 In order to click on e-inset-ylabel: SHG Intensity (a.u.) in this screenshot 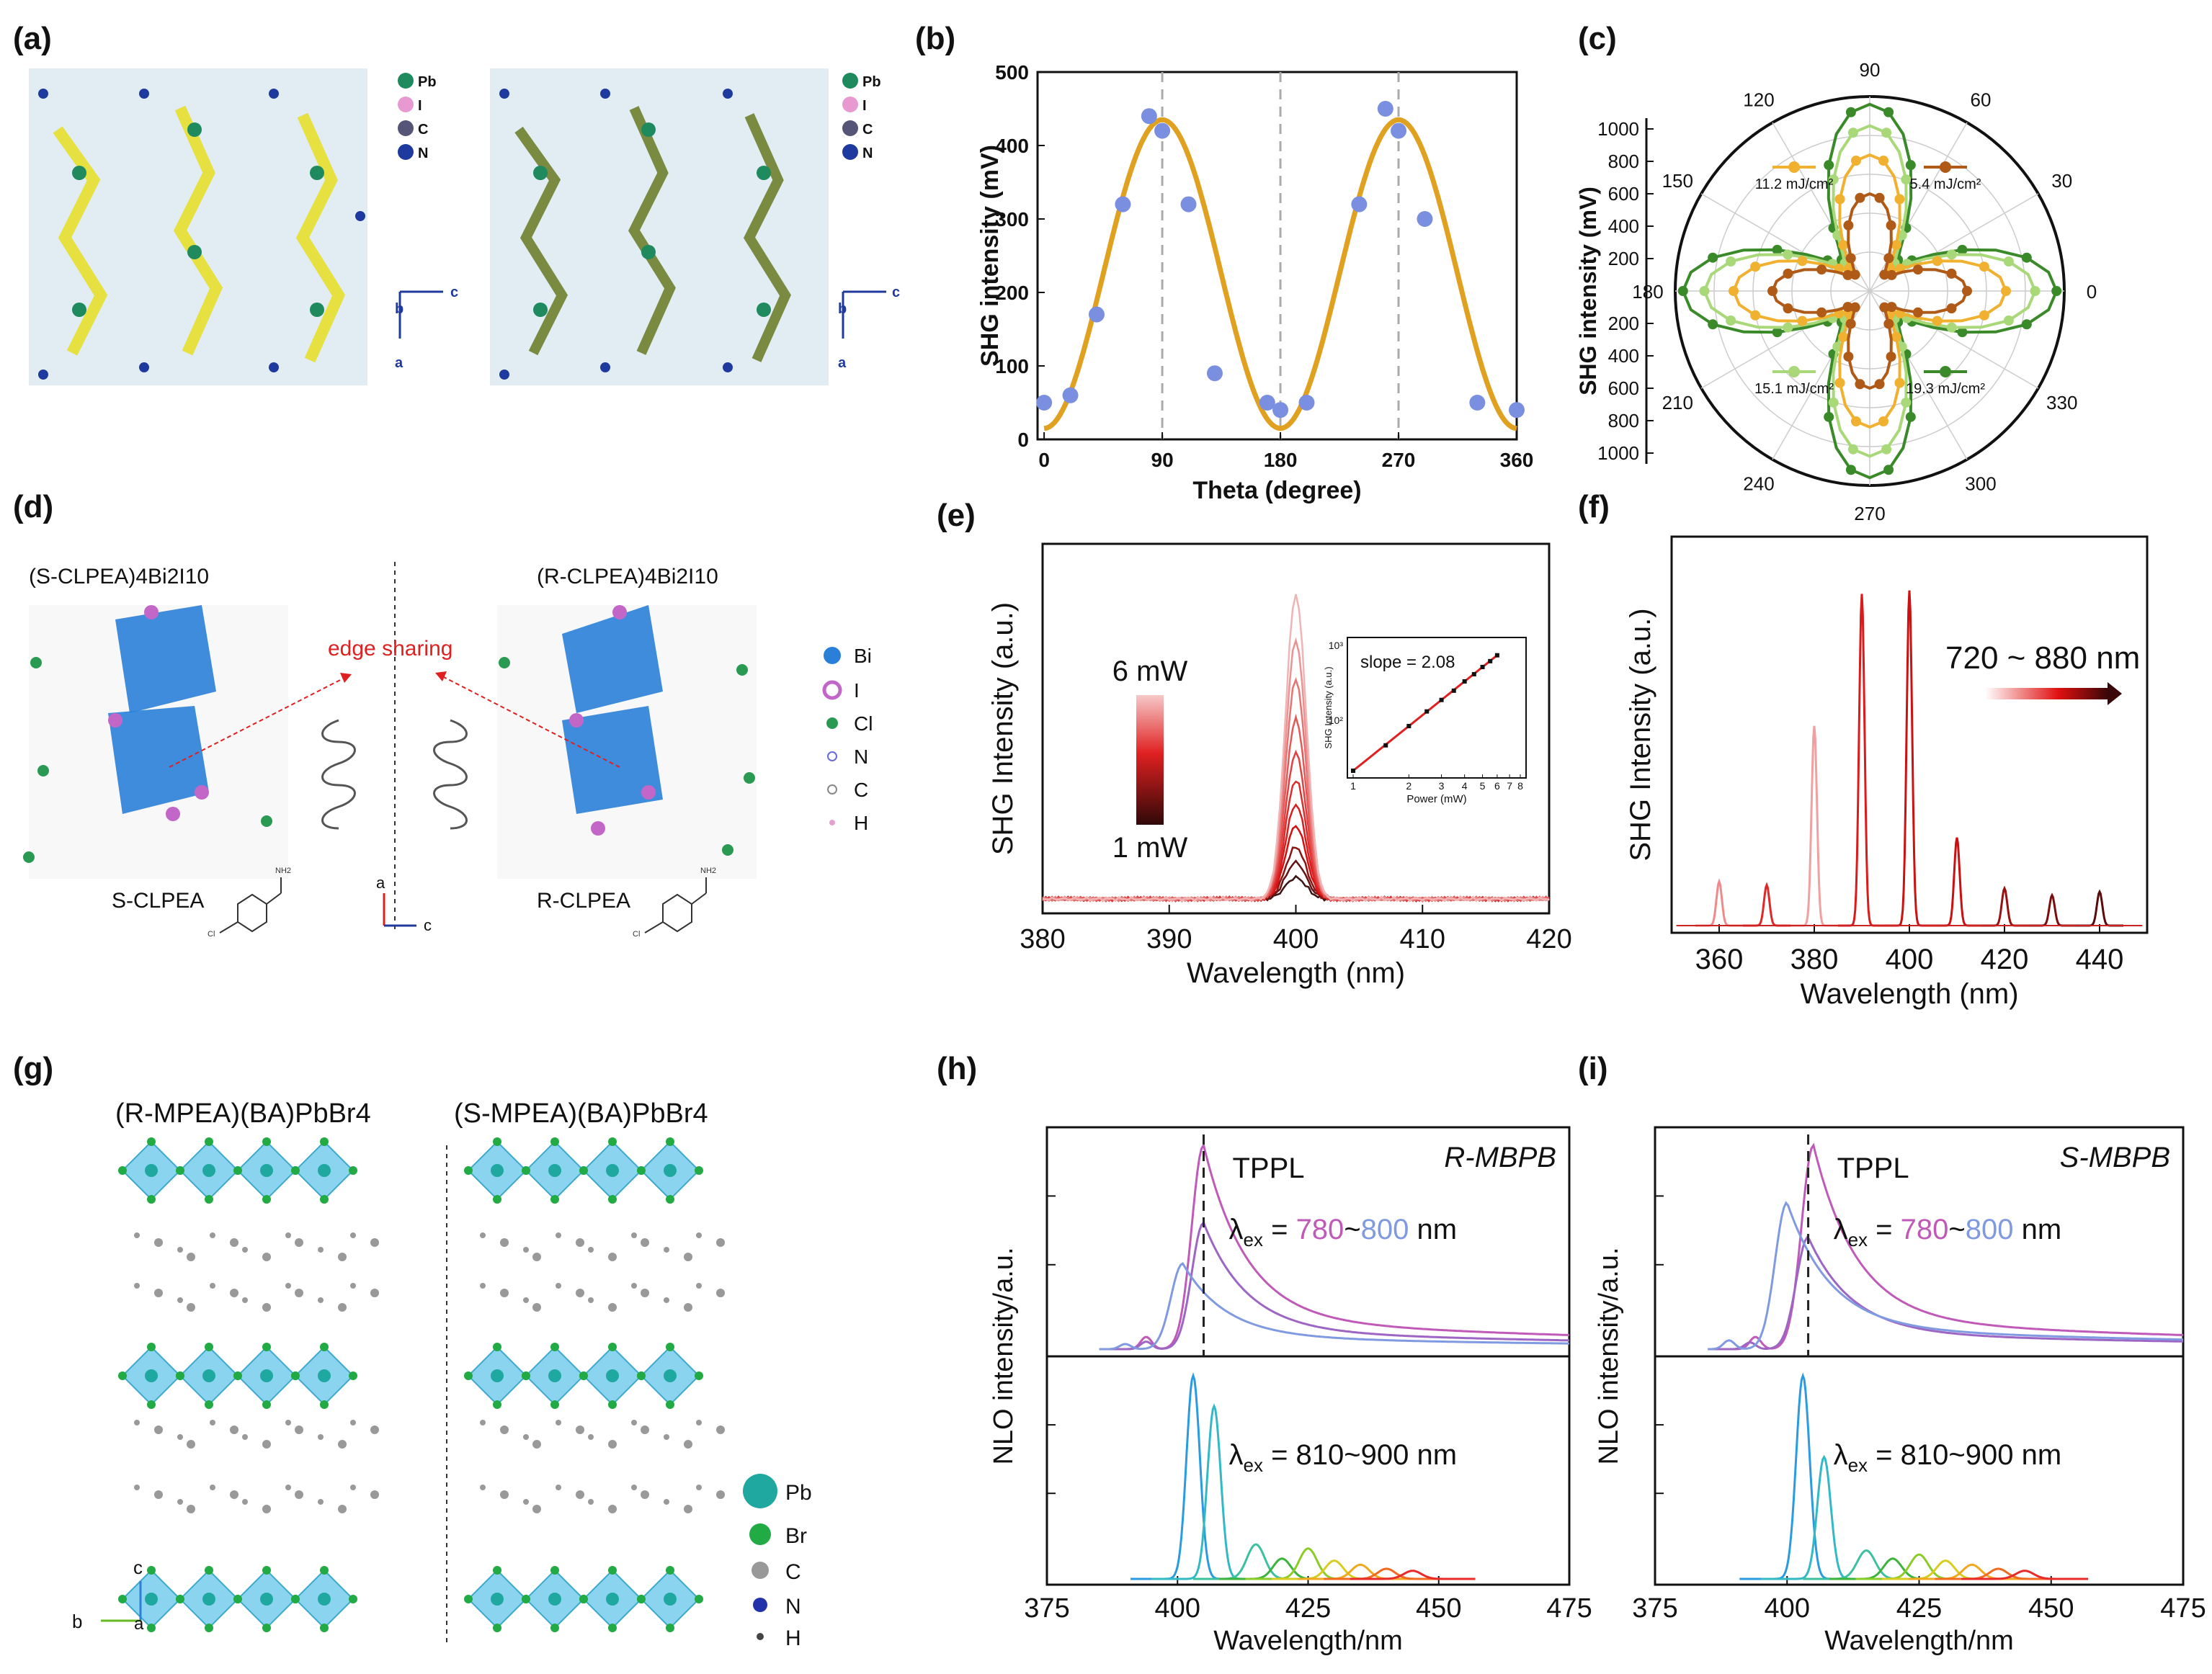, I will do `click(1329, 707)`.